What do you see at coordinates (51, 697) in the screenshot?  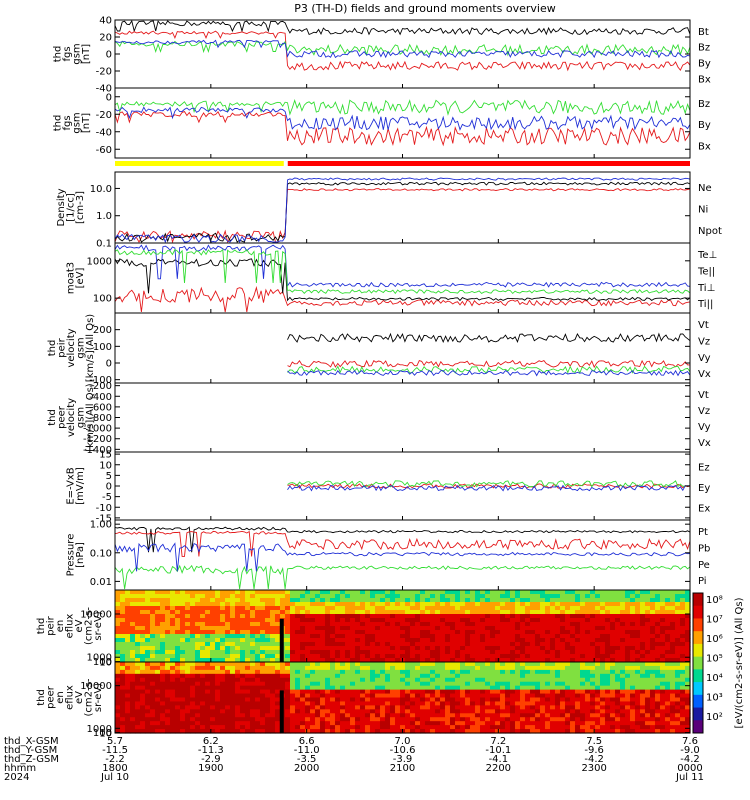 I see `y-axis-label-line: peer` at bounding box center [51, 697].